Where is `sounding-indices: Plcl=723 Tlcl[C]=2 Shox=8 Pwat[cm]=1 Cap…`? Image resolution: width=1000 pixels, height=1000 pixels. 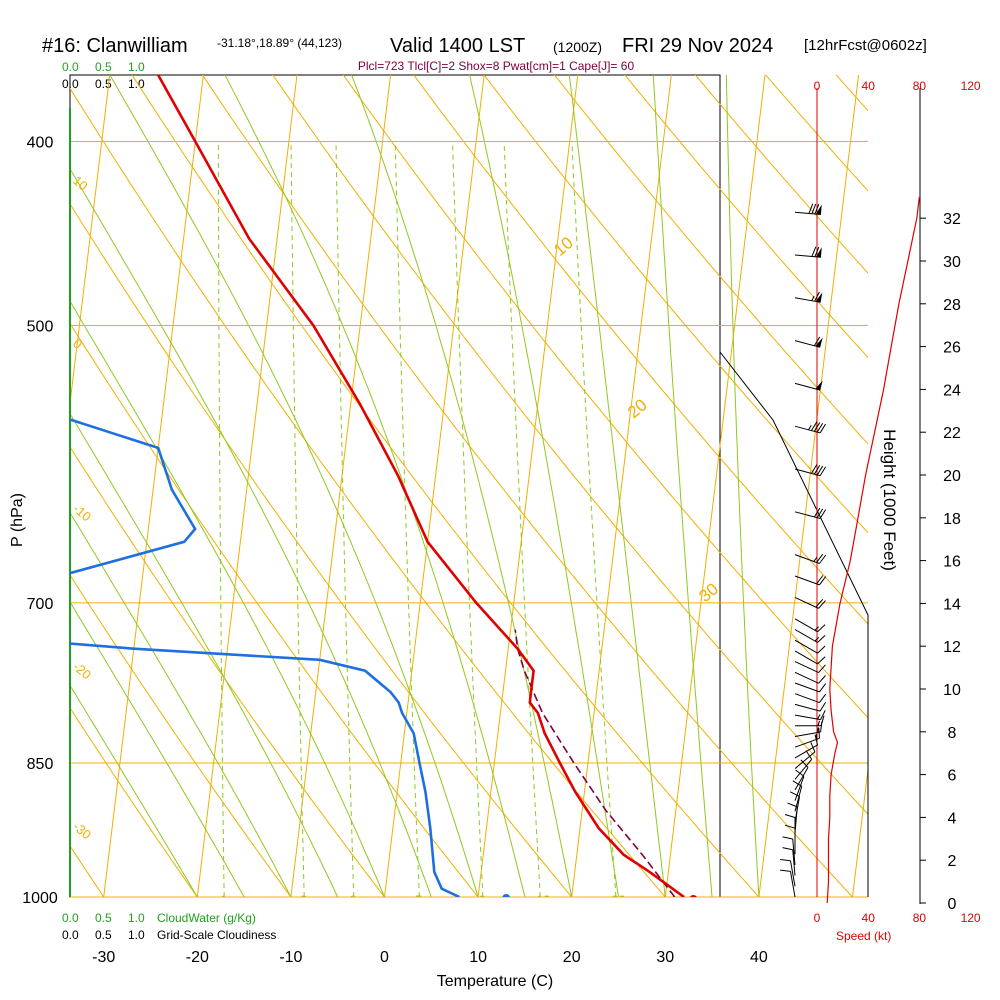 sounding-indices: Plcl=723 Tlcl[C]=2 Shox=8 Pwat[cm]=1 Cap… is located at coordinates (496, 66).